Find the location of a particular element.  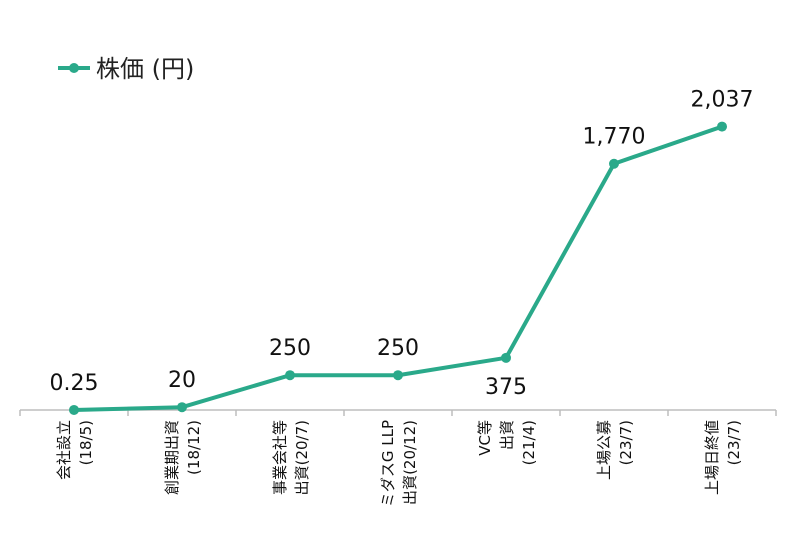

category-label: VC等 is located at coordinates (485, 438).